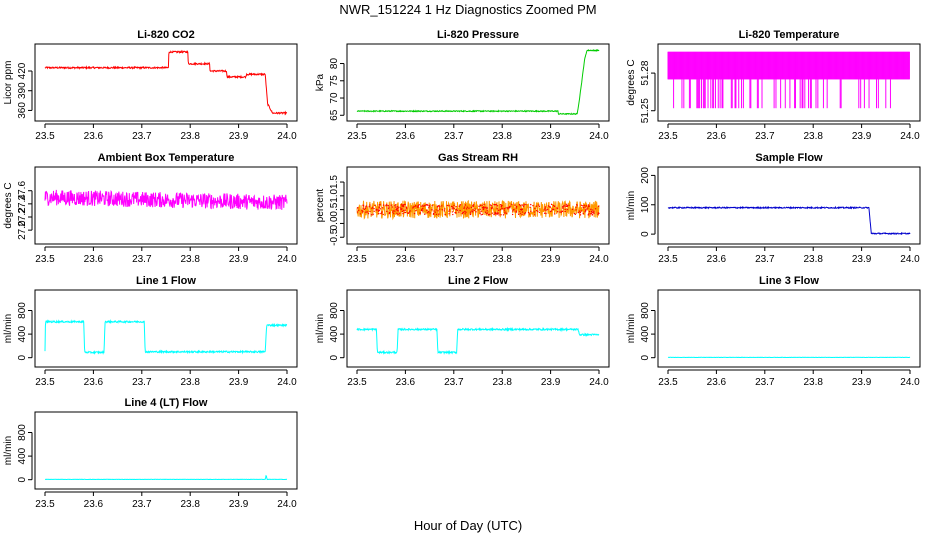 The height and width of the screenshot is (540, 936). What do you see at coordinates (8, 83) in the screenshot?
I see `y-axis-label: Licor ppm` at bounding box center [8, 83].